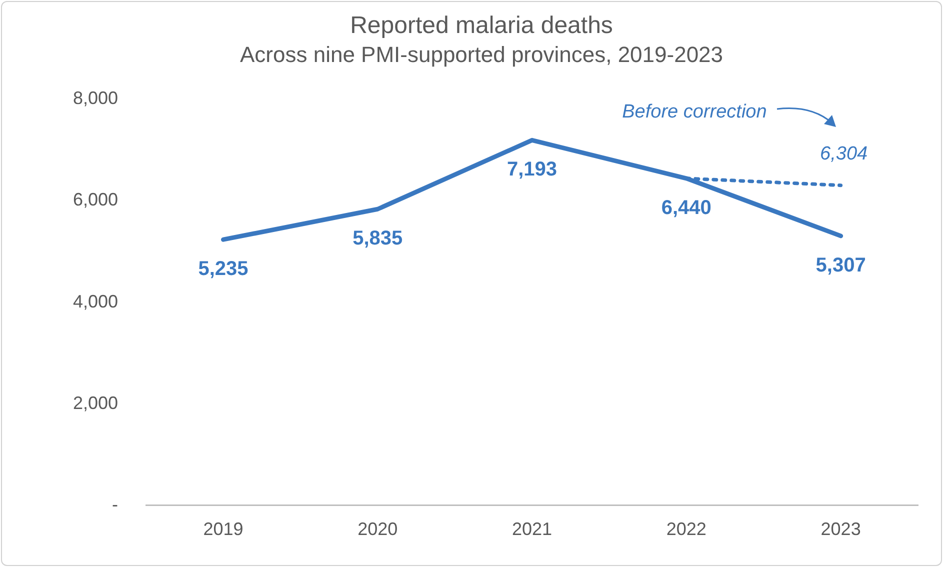  Describe the element at coordinates (686, 529) in the screenshot. I see `x-tick-label: 2022` at that location.